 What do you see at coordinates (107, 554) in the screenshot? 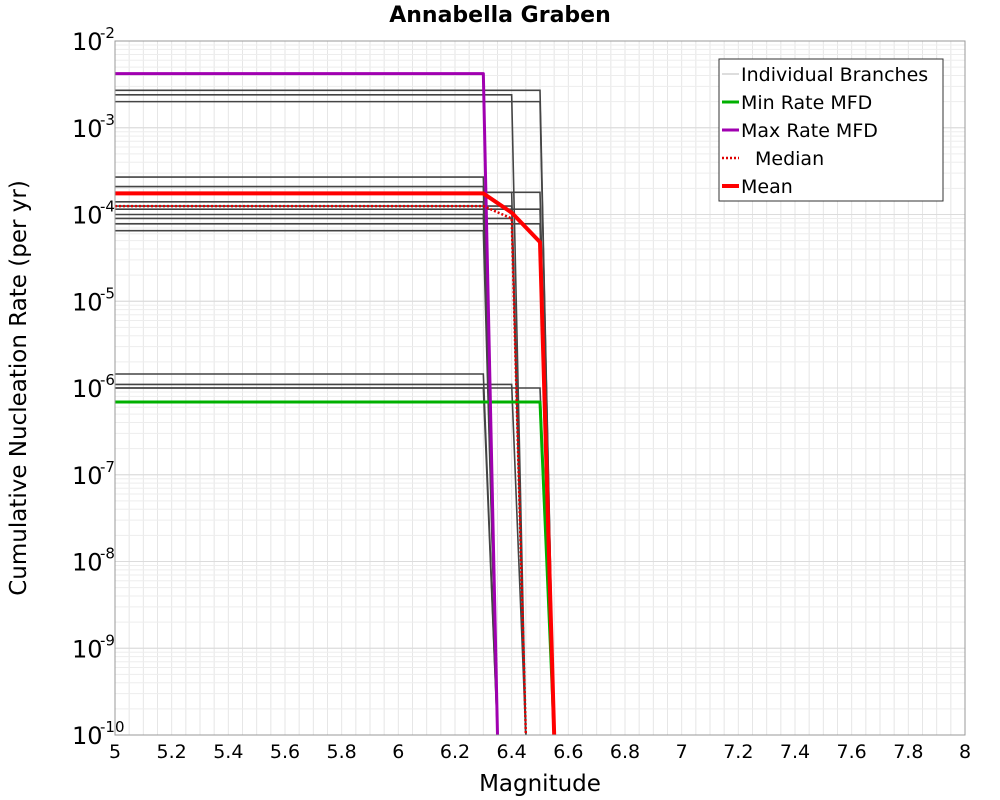
I see `y-tick-exponent: -8` at bounding box center [107, 554].